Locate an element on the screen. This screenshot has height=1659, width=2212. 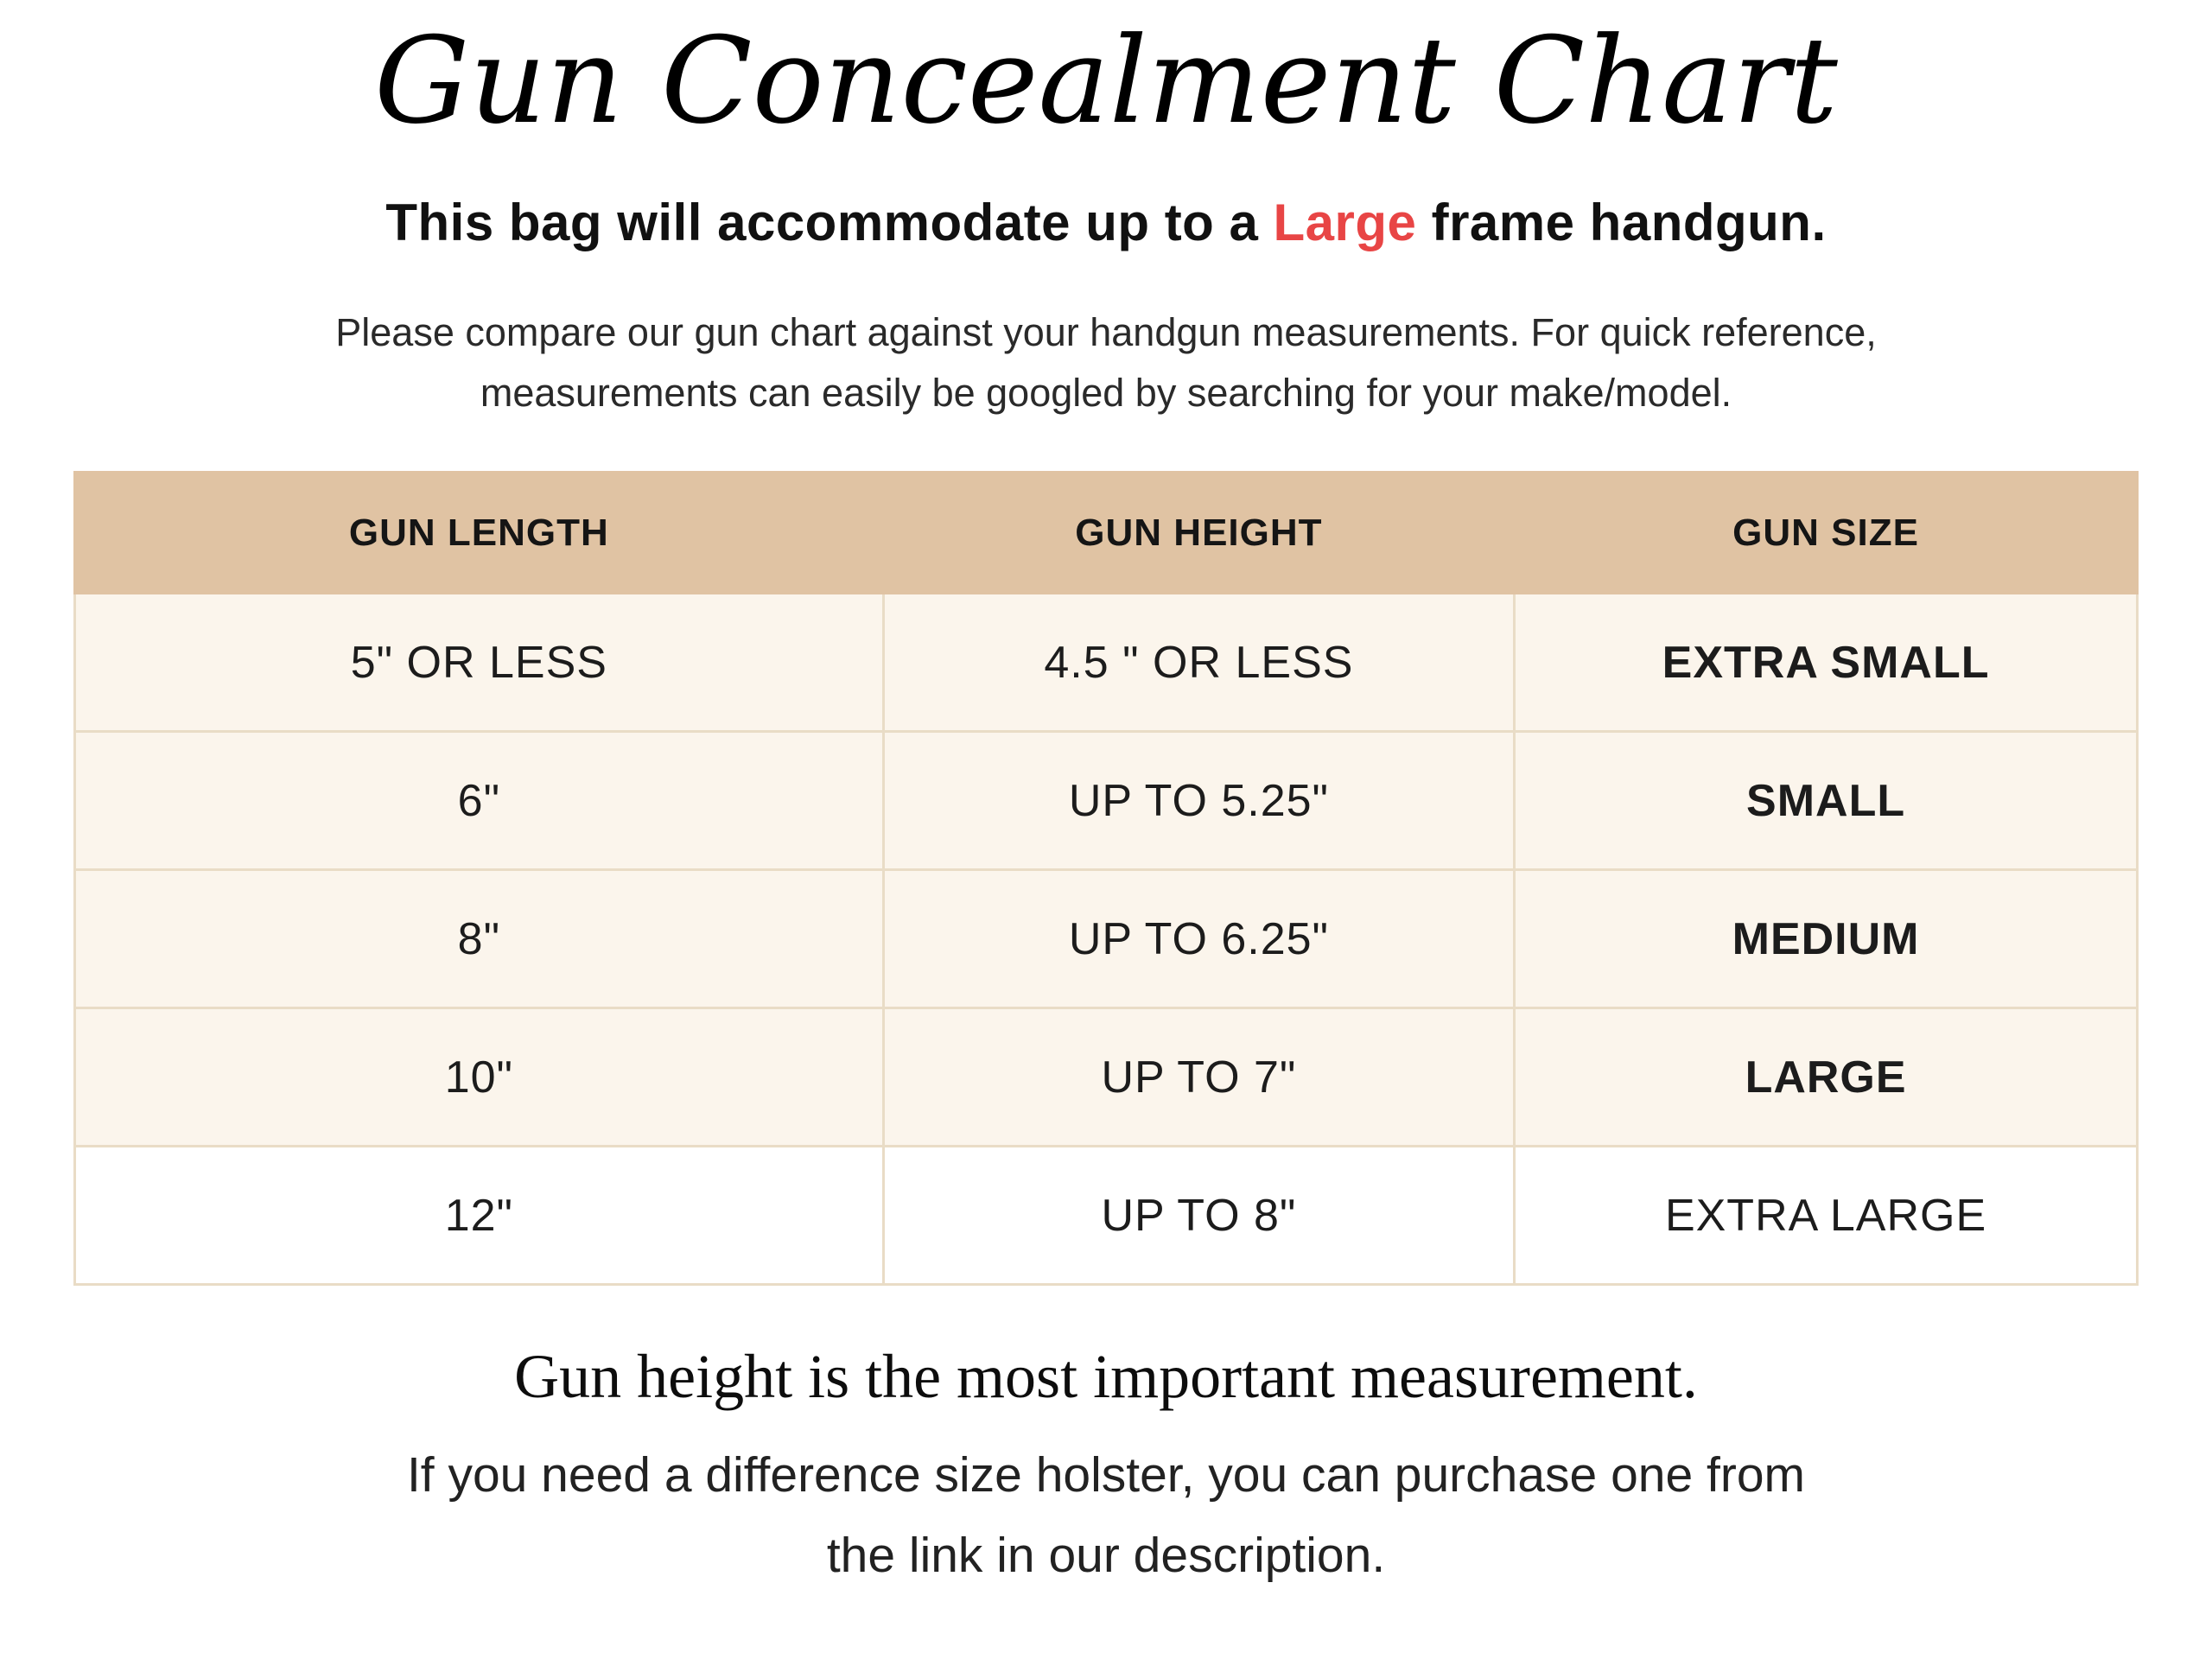
page-title: Gun Concealment Chart is located at coordinates (1106, 80).